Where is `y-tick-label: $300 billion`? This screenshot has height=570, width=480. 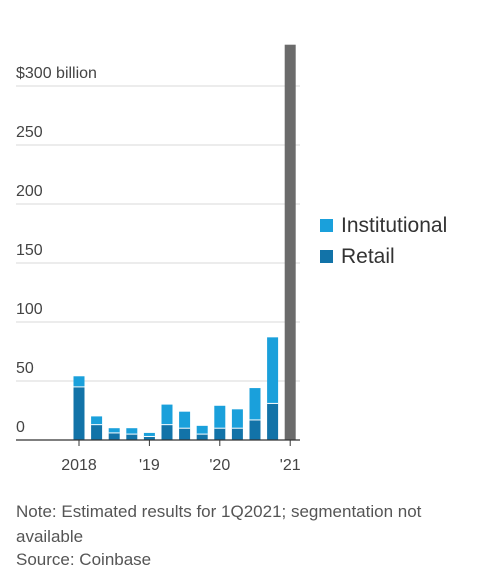 y-tick-label: $300 billion is located at coordinates (56, 73).